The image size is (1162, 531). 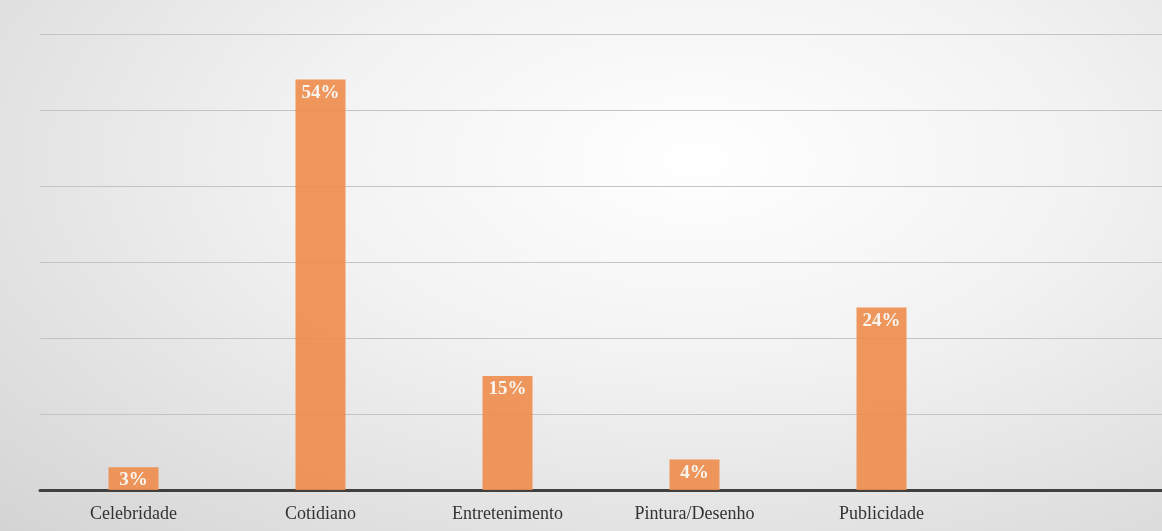 I want to click on data-label: 24%, so click(x=881, y=319).